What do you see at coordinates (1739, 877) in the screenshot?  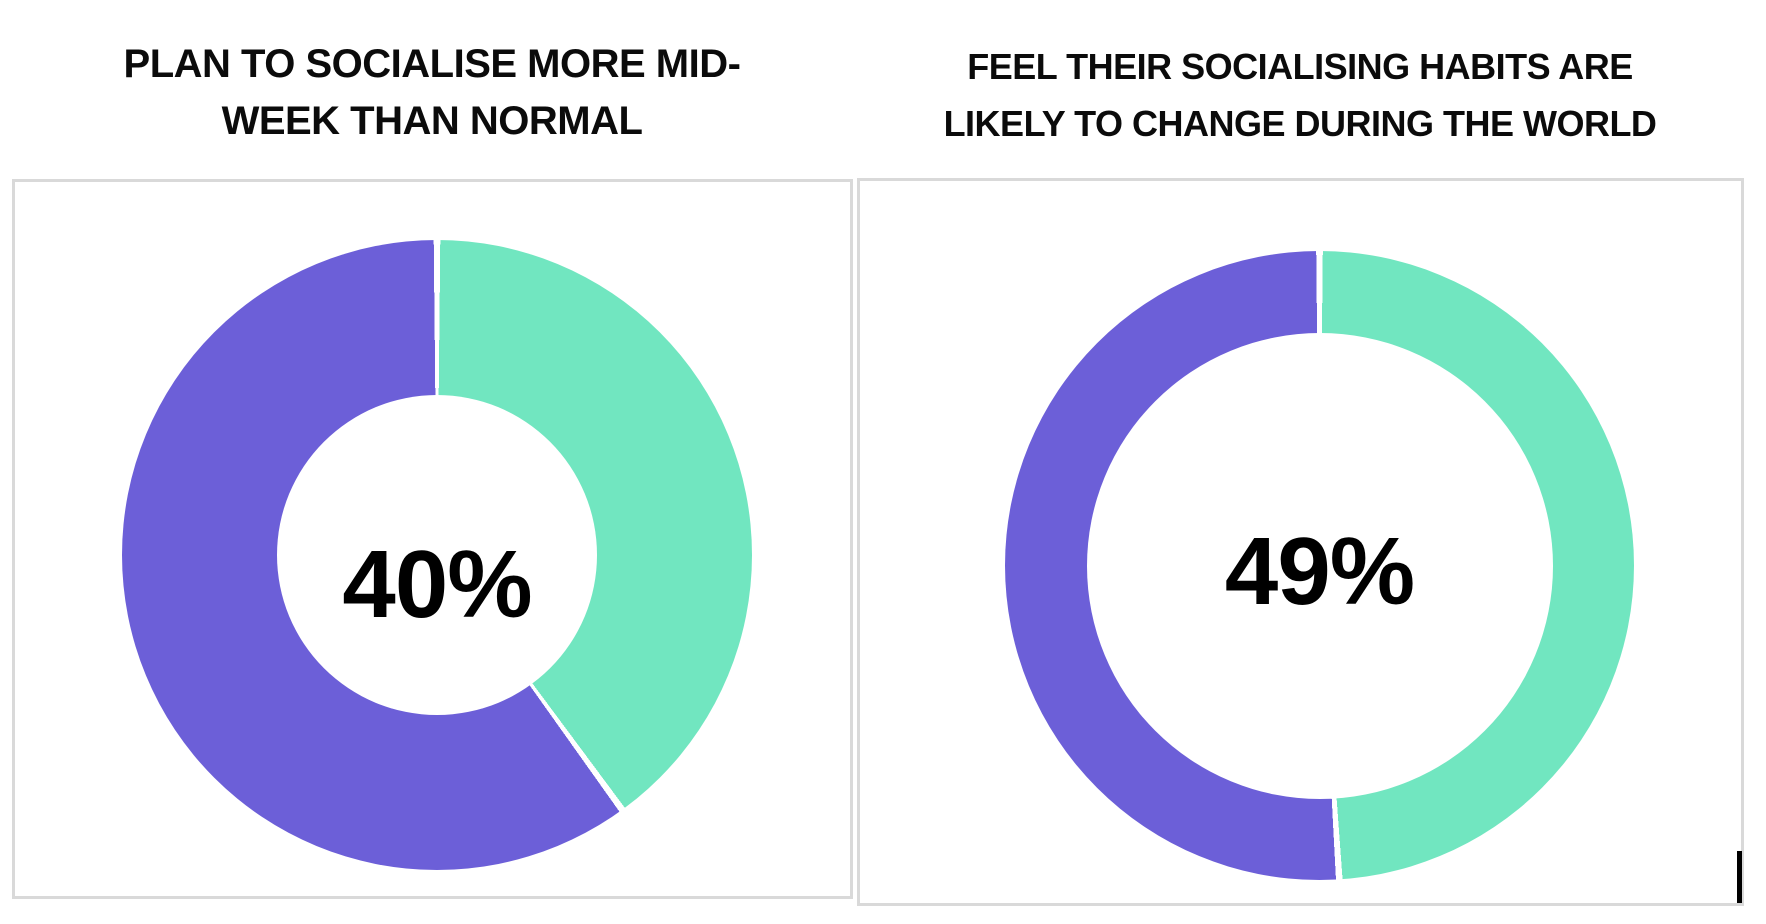 I see `text-cursor` at bounding box center [1739, 877].